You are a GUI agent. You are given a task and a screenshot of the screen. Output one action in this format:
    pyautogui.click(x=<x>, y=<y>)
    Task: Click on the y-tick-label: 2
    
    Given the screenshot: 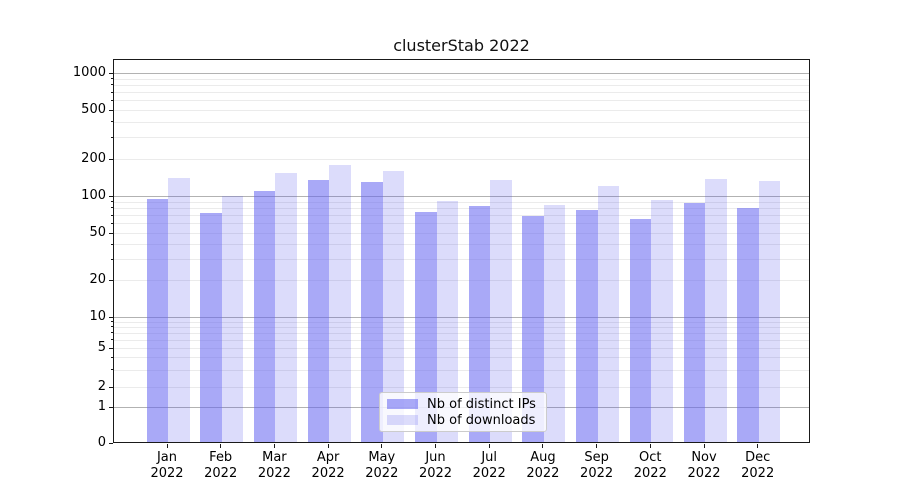 What is the action you would take?
    pyautogui.click(x=101, y=386)
    